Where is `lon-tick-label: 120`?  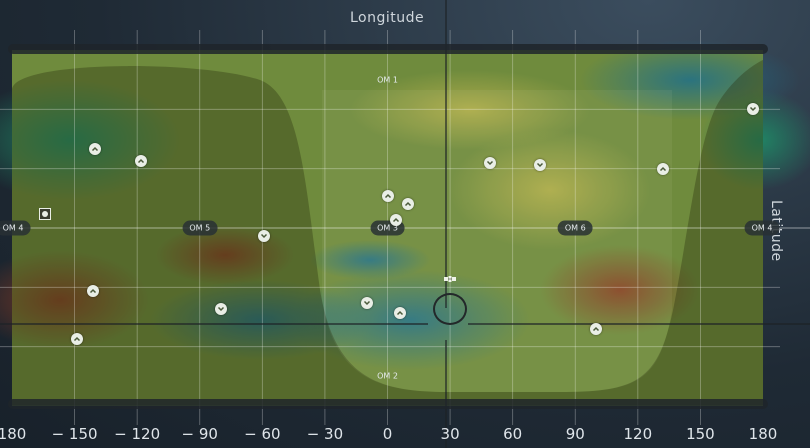 lon-tick-label: 120 is located at coordinates (638, 434).